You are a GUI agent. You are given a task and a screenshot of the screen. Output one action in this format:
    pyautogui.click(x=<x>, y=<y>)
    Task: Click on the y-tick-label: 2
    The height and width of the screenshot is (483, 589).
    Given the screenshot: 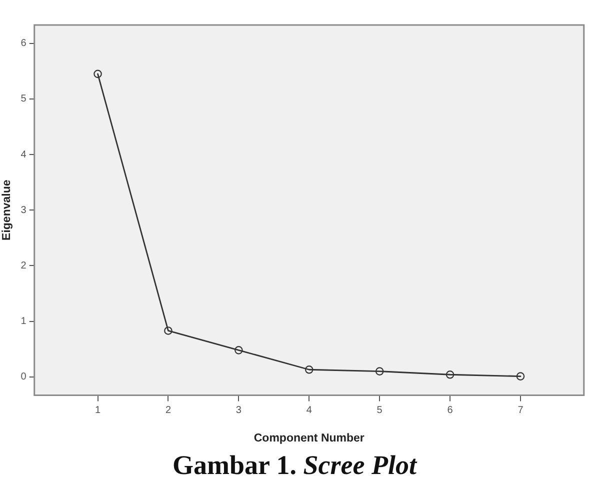 What is the action you would take?
    pyautogui.click(x=23, y=266)
    